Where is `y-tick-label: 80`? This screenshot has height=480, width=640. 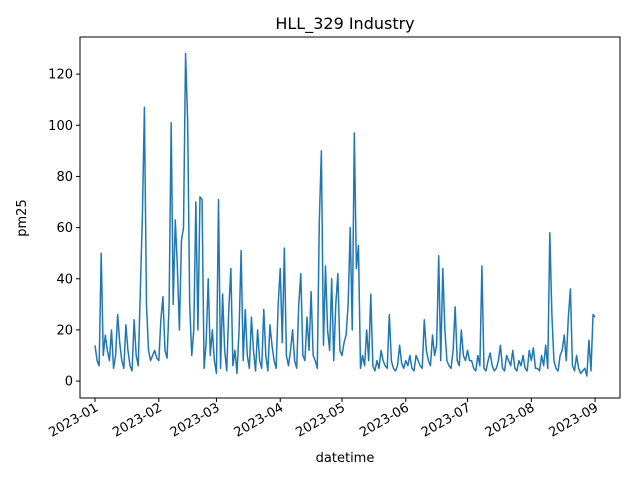 y-tick-label: 80 is located at coordinates (64, 177).